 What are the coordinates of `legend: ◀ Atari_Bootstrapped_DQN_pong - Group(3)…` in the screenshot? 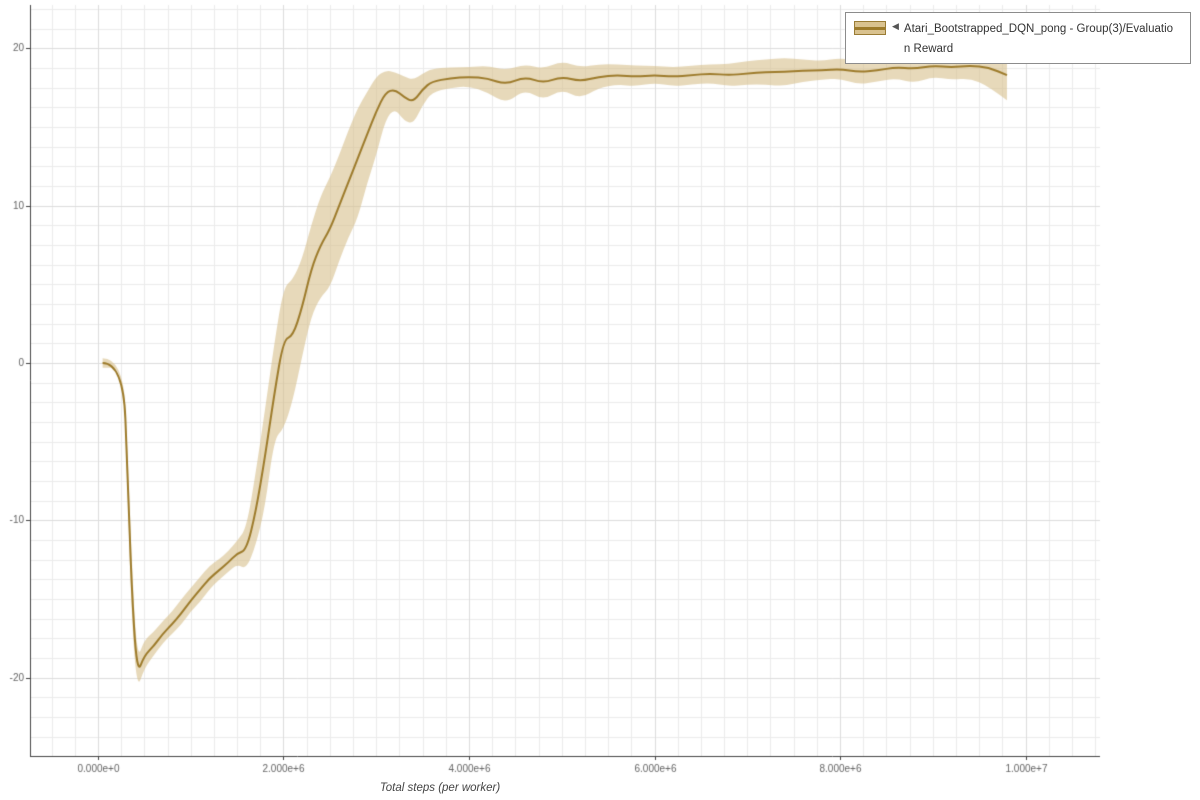 It's located at (1018, 38).